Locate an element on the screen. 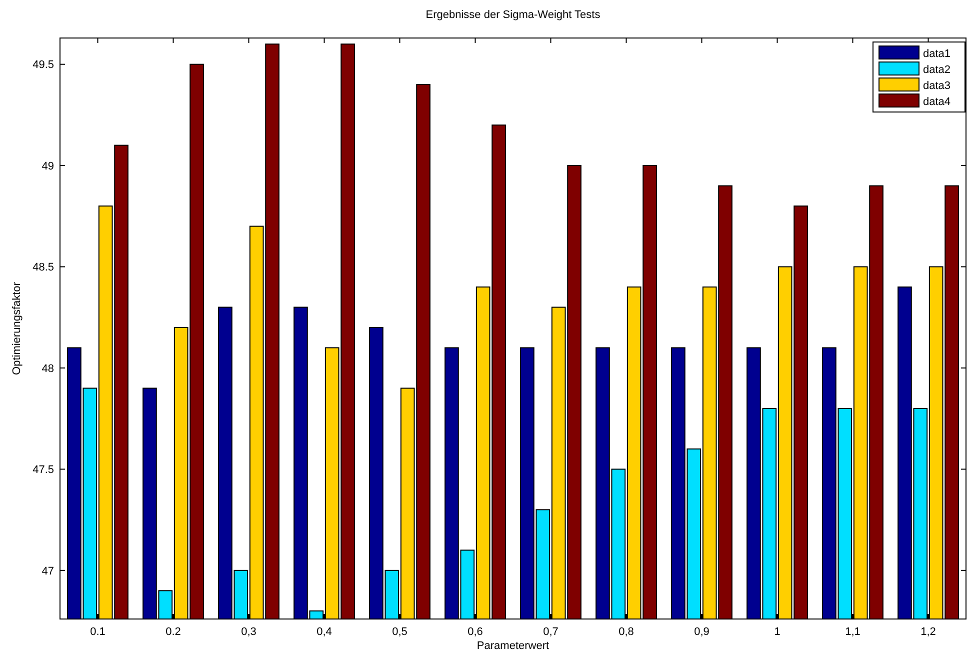 The width and height of the screenshot is (968, 657). x-tick-label: 0,4 is located at coordinates (324, 632).